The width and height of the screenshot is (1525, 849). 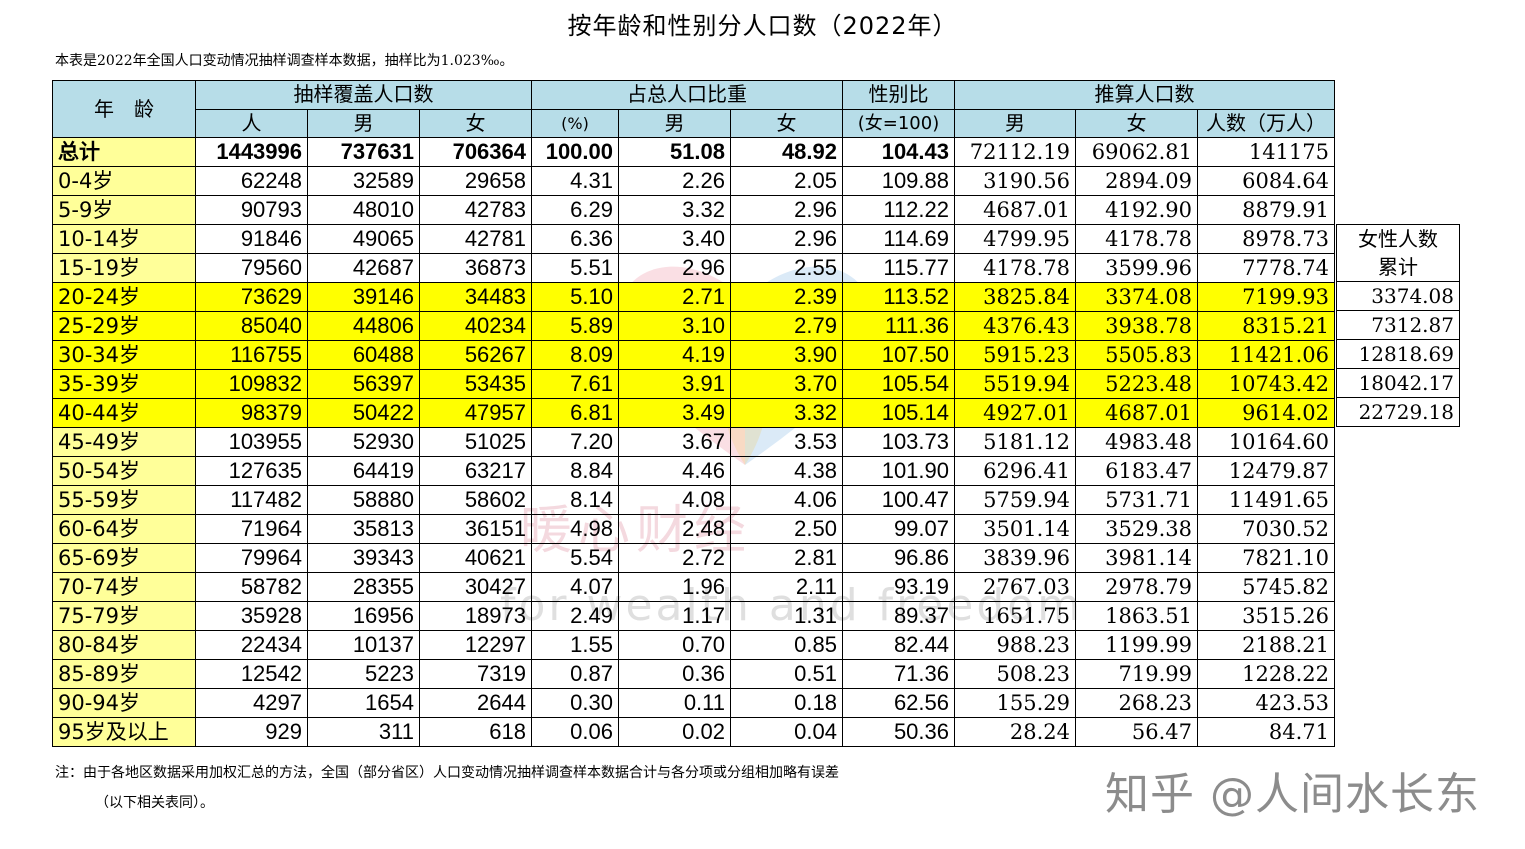 I want to click on side-table-row: 7312.87, so click(x=1398, y=325).